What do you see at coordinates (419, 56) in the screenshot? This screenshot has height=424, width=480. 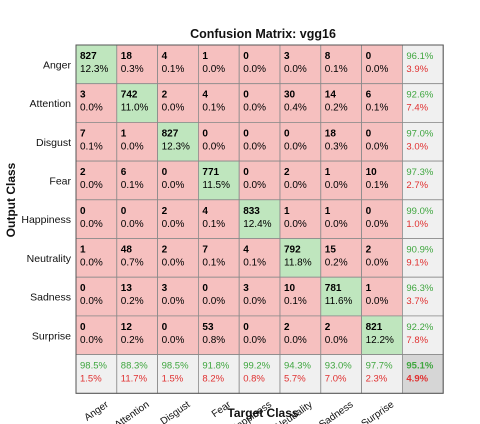 I see `row-precision-label: 96.1%` at bounding box center [419, 56].